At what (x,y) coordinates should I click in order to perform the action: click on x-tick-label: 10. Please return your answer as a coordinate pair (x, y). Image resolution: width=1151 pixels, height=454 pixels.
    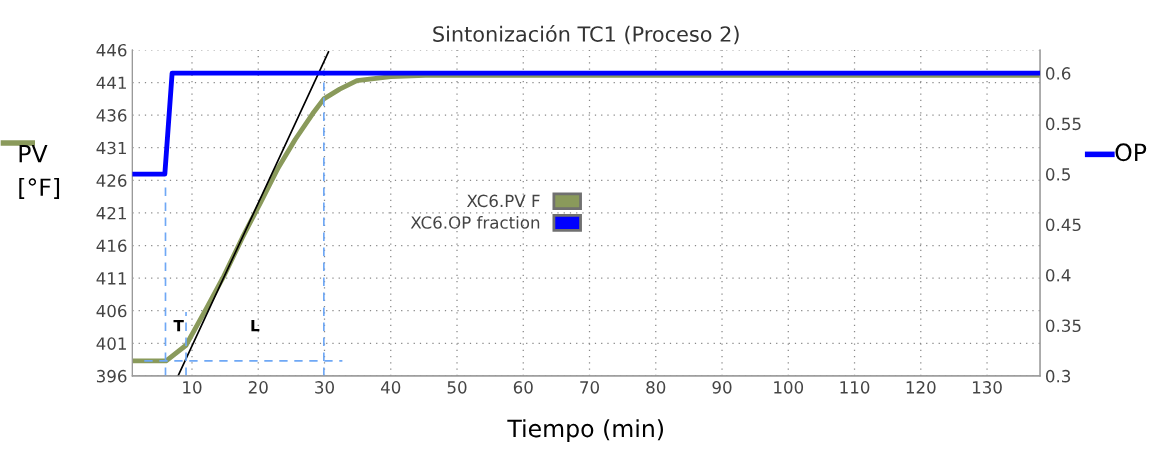
    Looking at the image, I should click on (192, 387).